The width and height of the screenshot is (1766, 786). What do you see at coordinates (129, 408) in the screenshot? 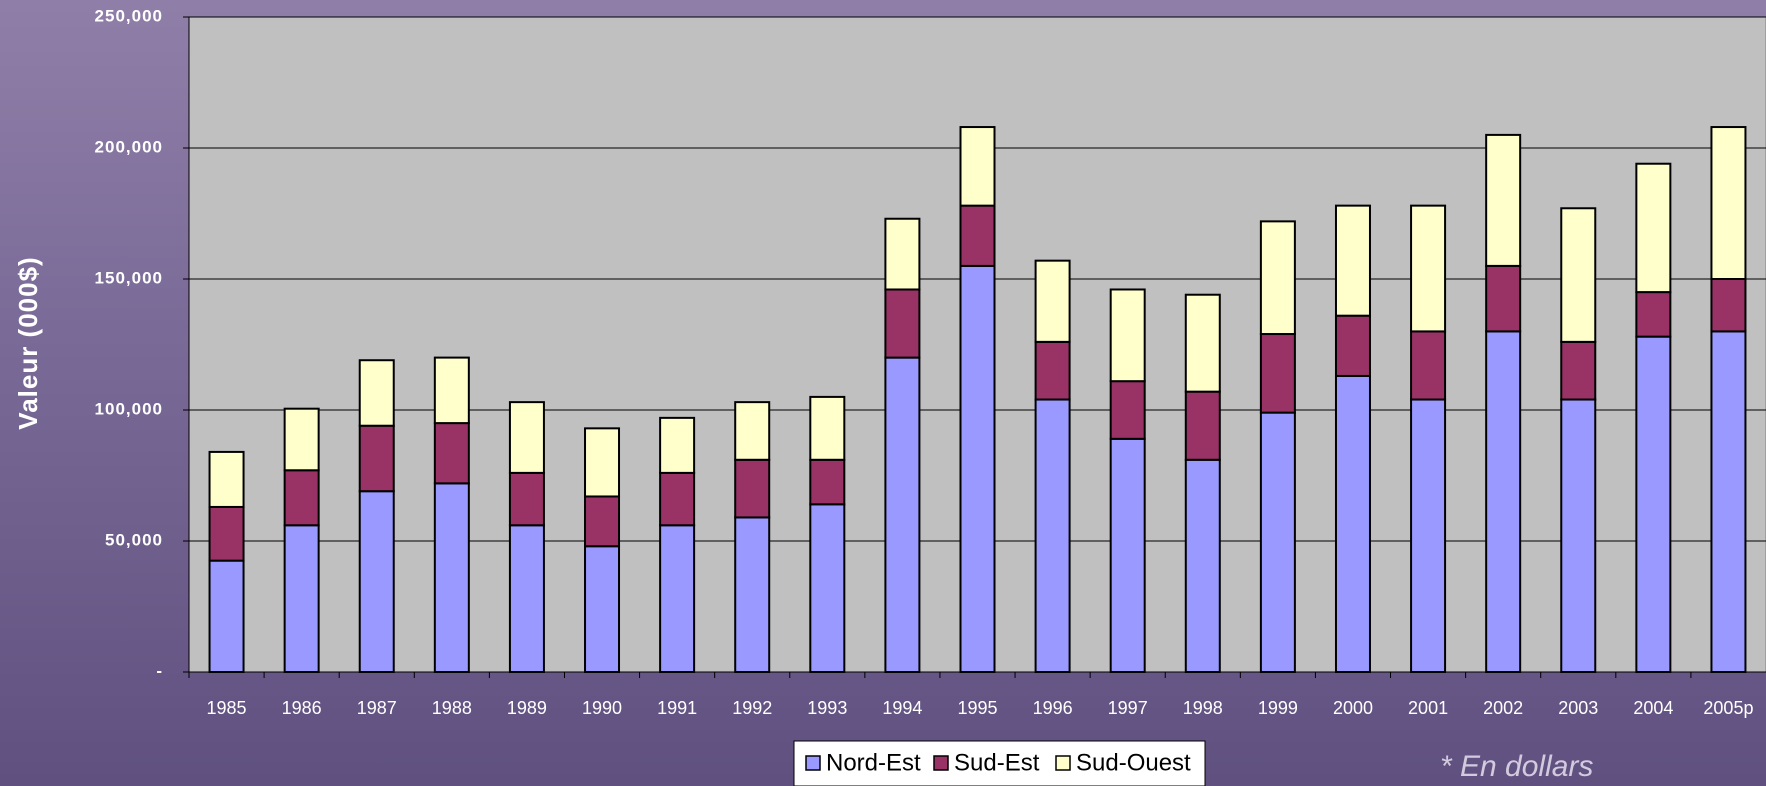
I see `y-tick-label: 100,000` at bounding box center [129, 408].